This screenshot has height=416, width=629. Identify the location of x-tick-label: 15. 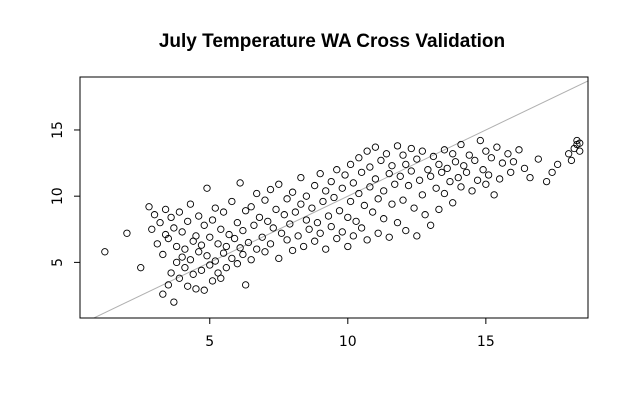
(486, 342).